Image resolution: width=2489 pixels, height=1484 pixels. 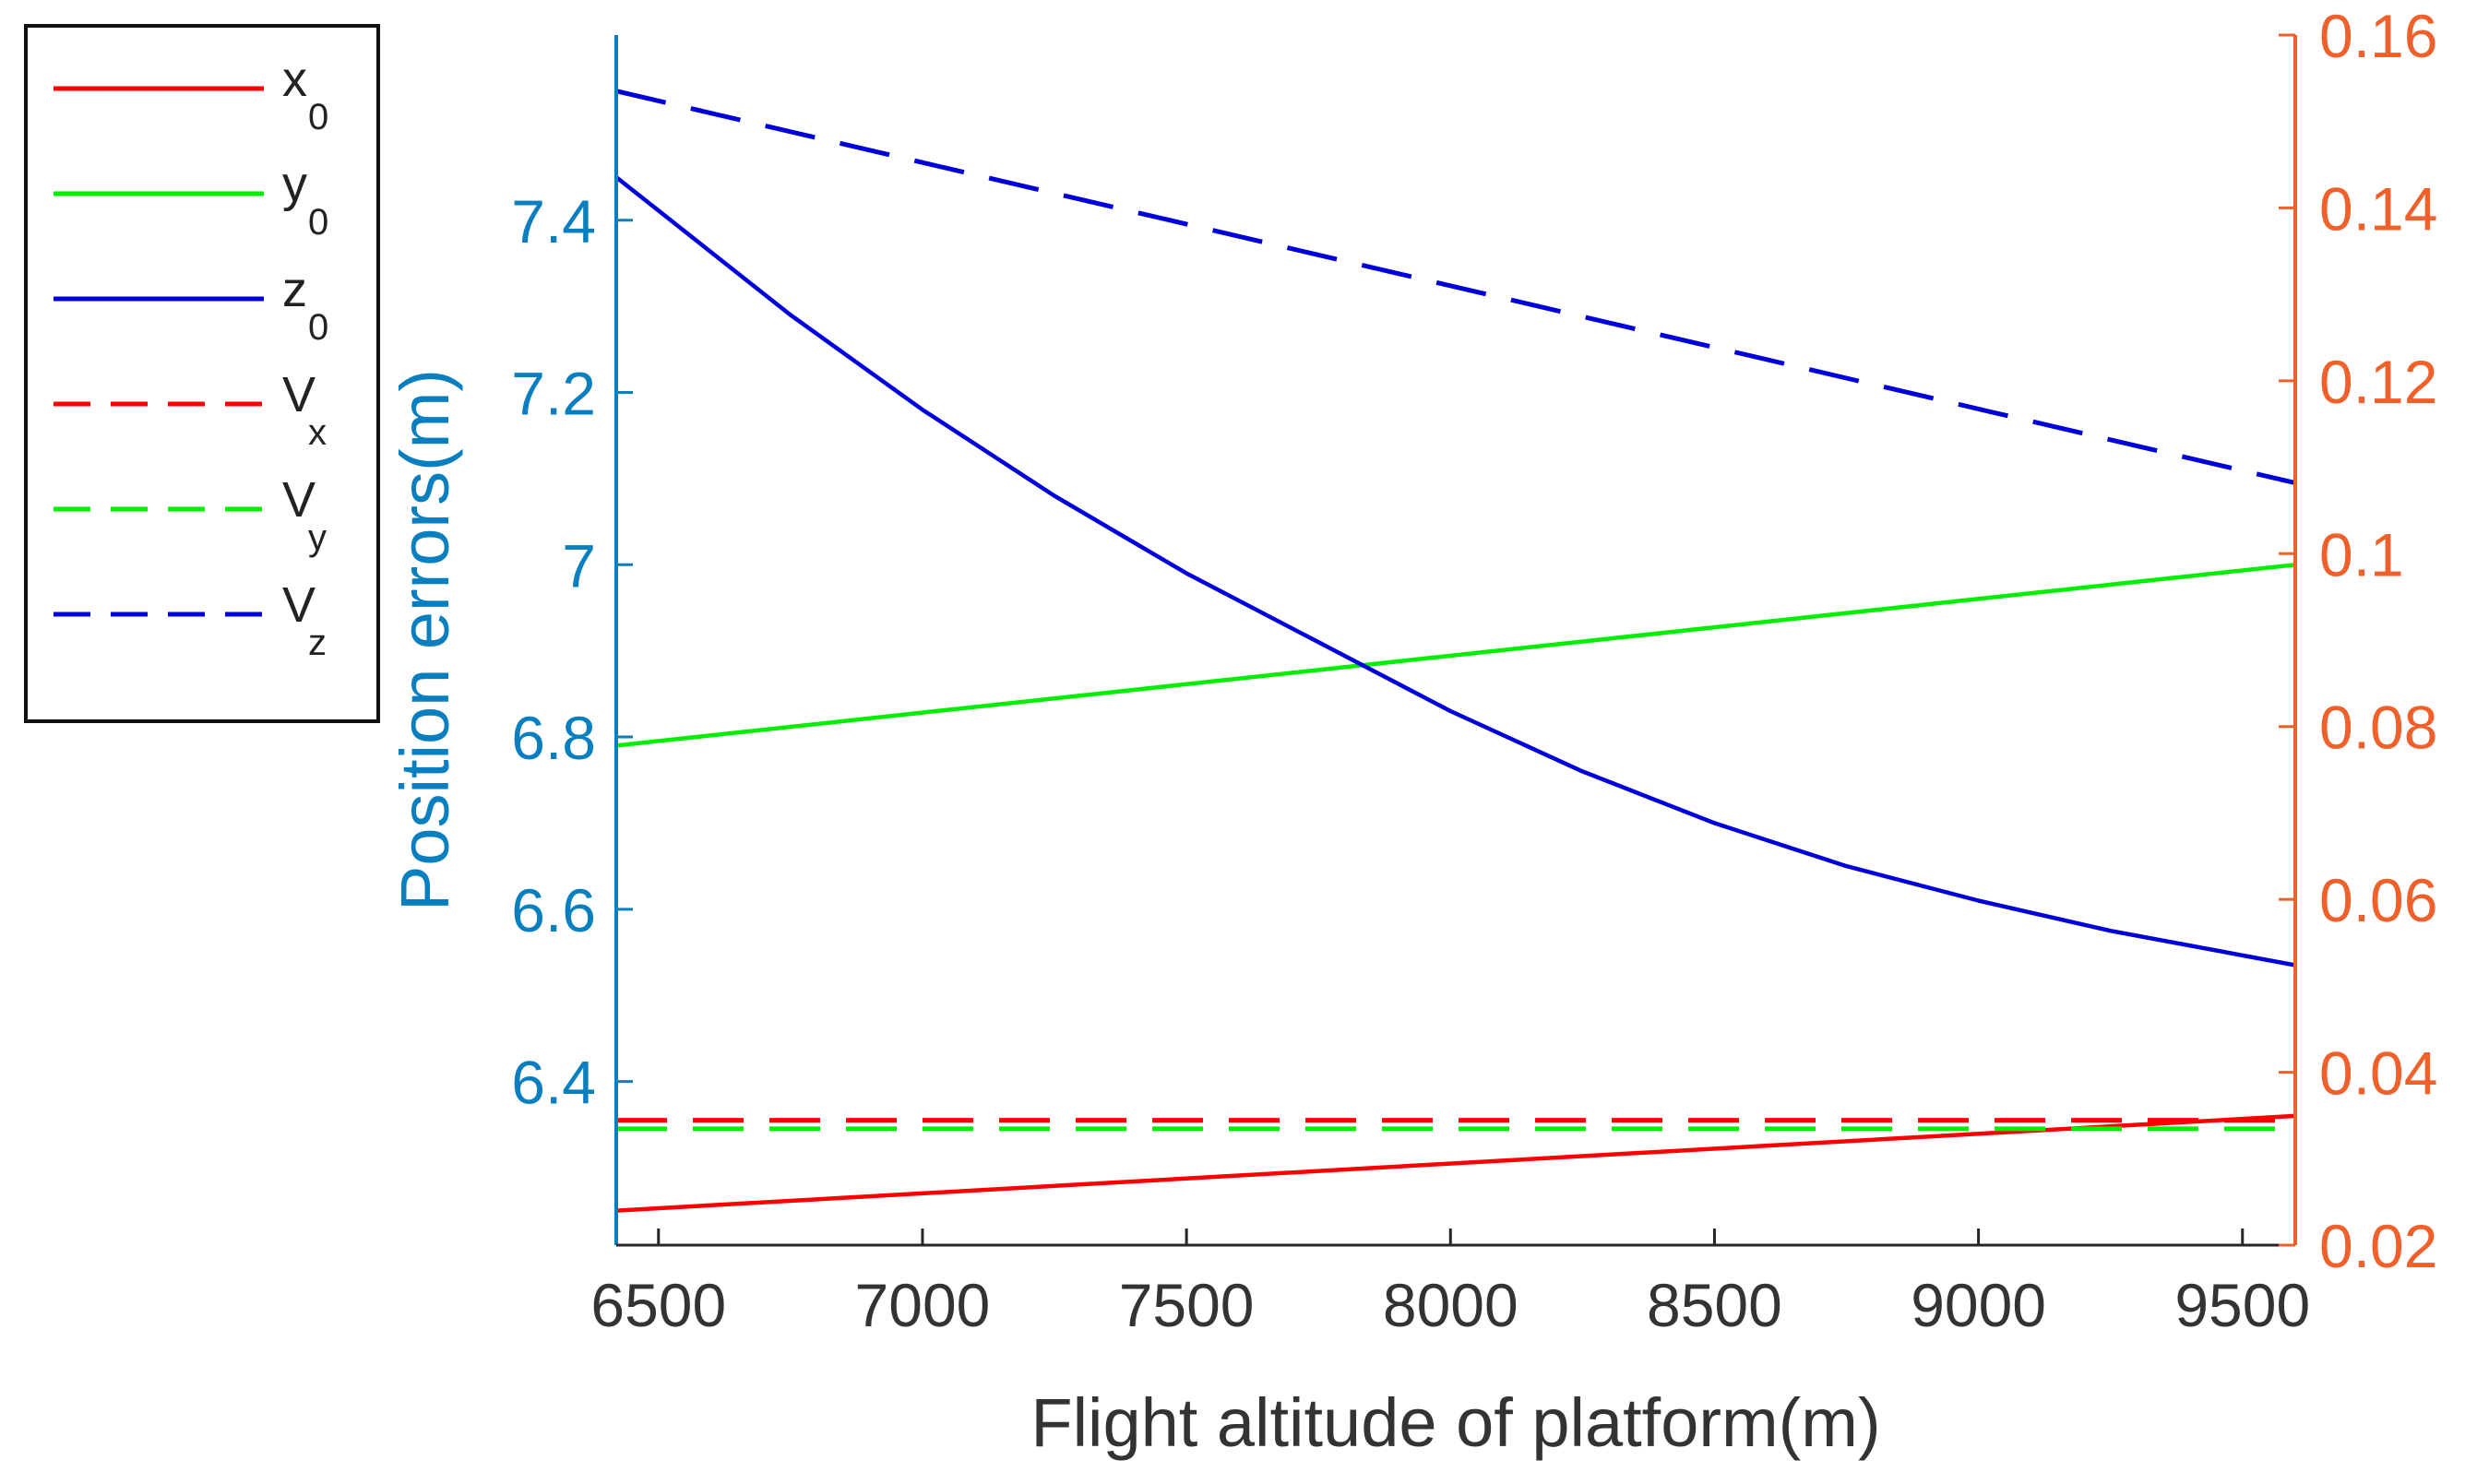 I want to click on legend-sub-z0: 0, so click(x=318, y=327).